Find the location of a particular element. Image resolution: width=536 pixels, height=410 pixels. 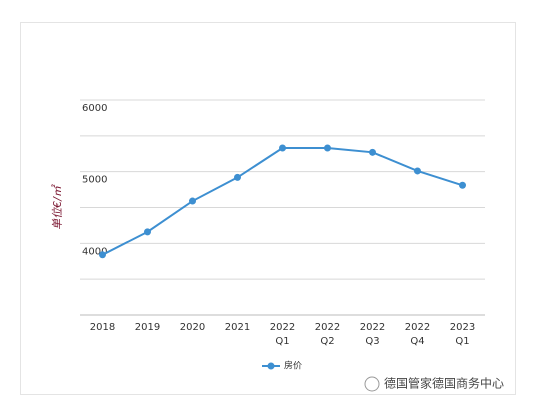

y-axis-label: 单位€/㎡ is located at coordinates (57, 207).